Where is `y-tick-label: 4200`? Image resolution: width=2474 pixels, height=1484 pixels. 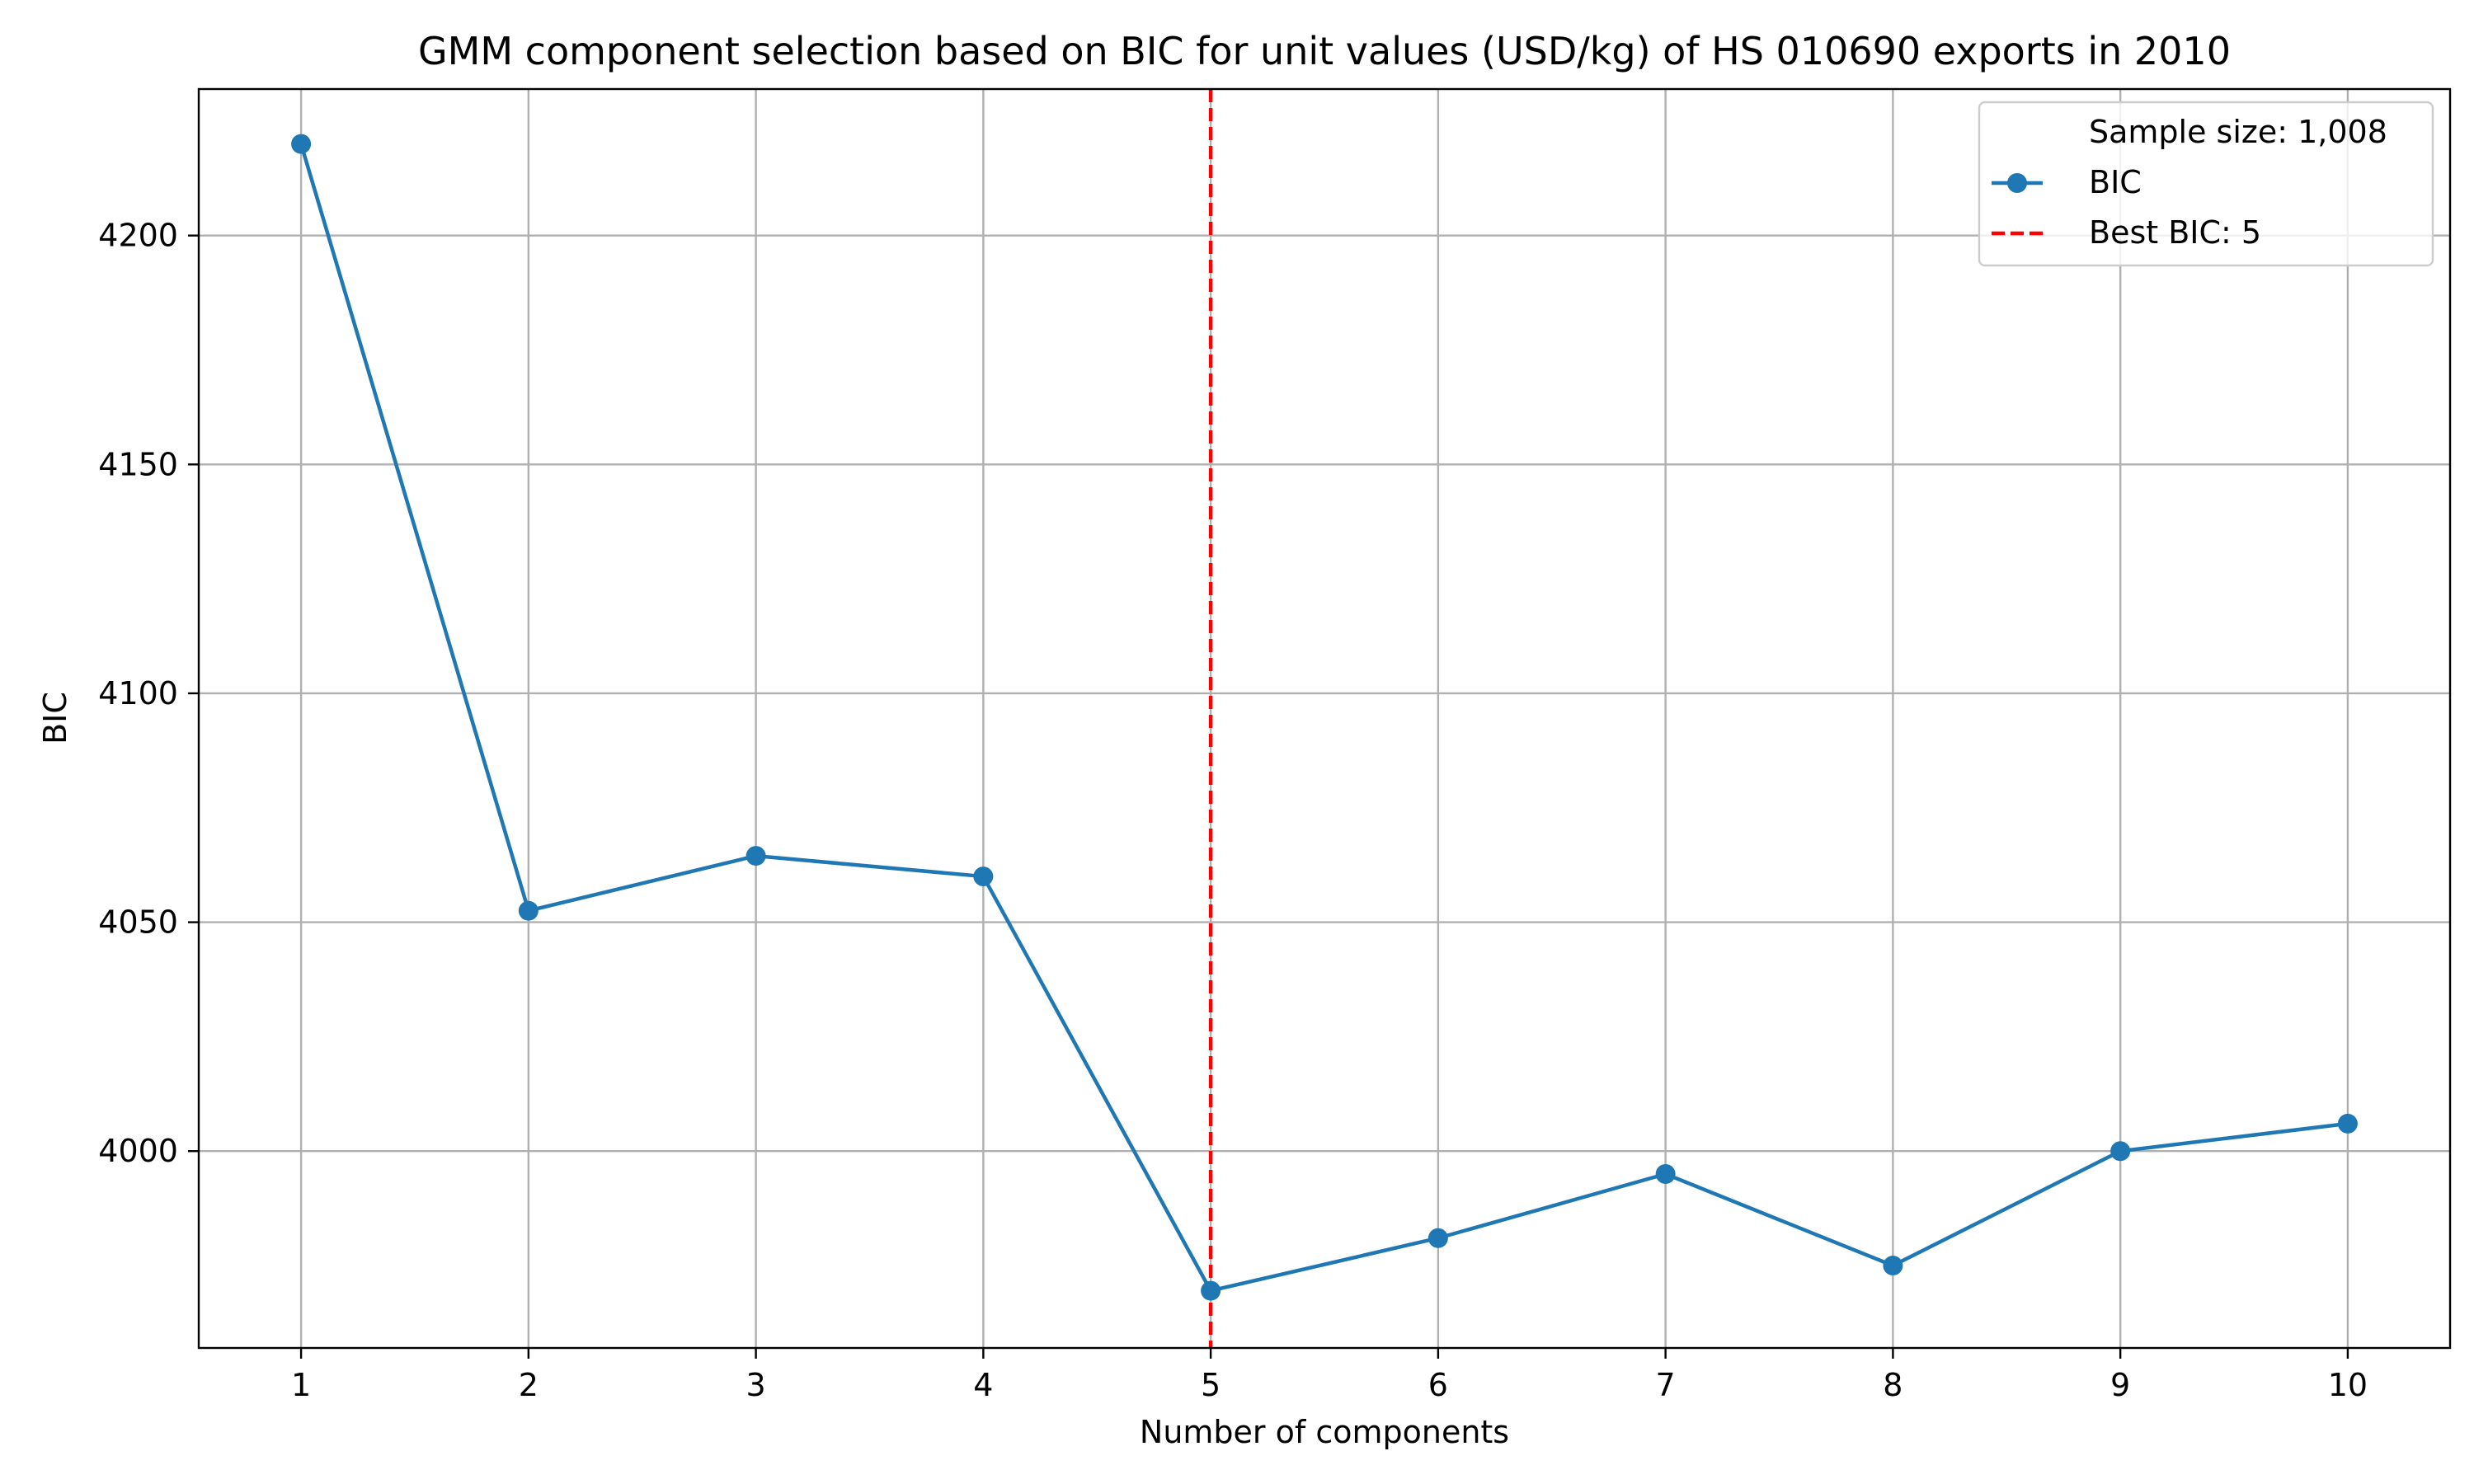
y-tick-label: 4200 is located at coordinates (138, 236).